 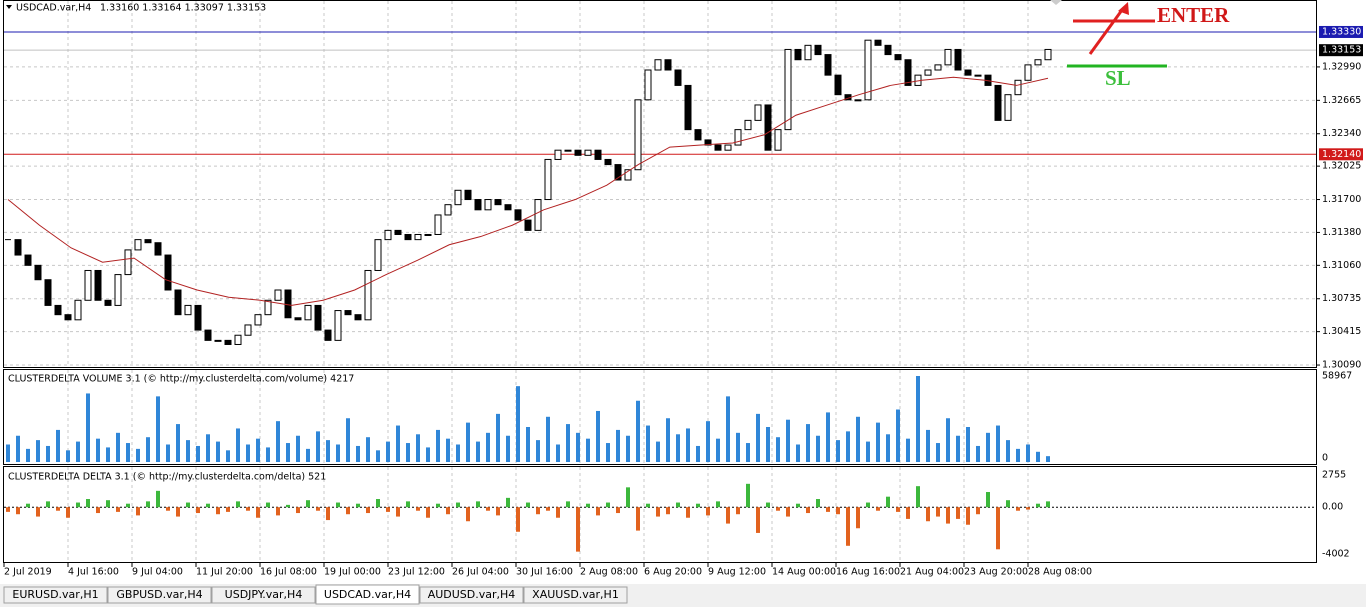 I want to click on tab-label: AUDUSD.var,H4, so click(x=472, y=594).